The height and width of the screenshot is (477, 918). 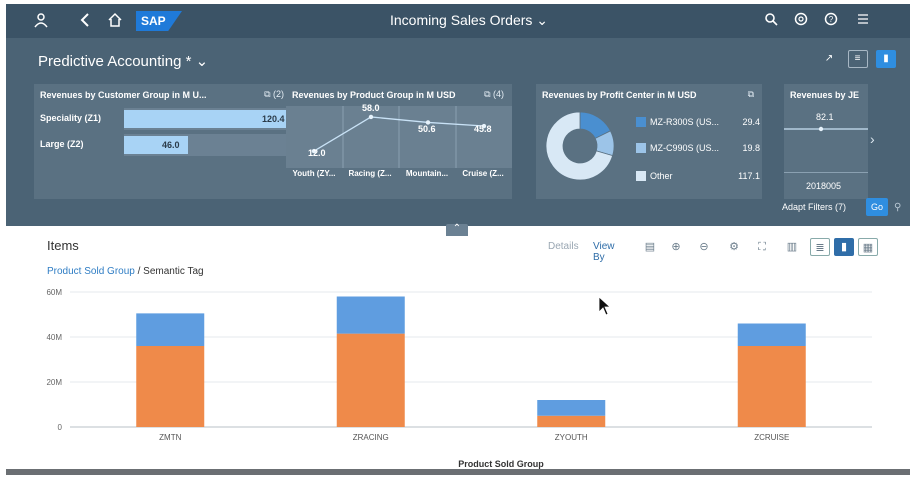 I want to click on card-count: ⧉ (2), so click(x=274, y=94).